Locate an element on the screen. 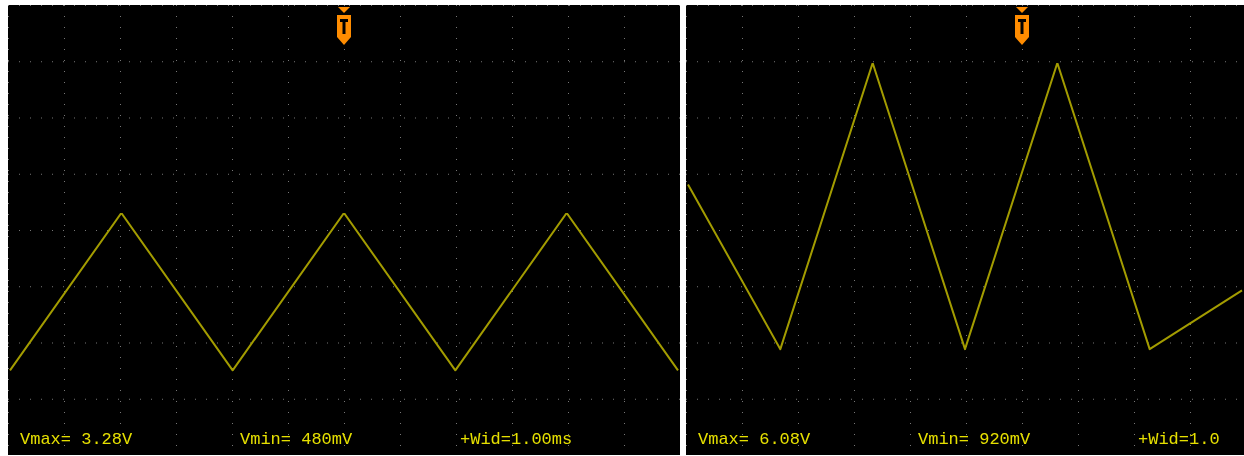 This screenshot has height=456, width=1244. annotation: Vmax= 6.08V is located at coordinates (754, 439).